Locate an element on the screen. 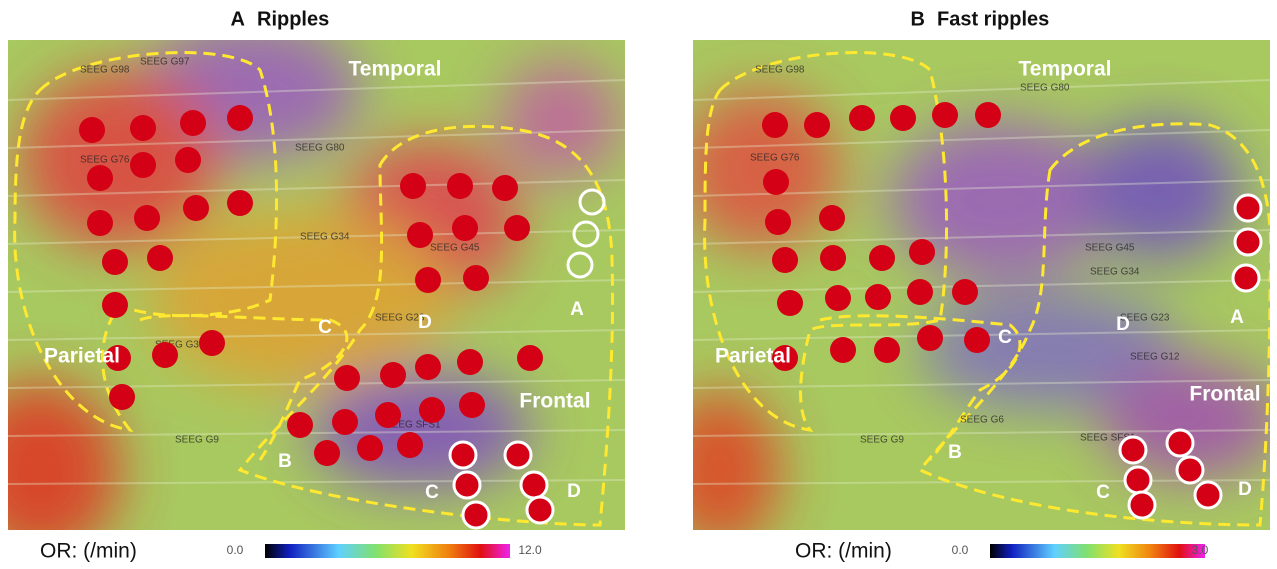 Image resolution: width=1277 pixels, height=569 pixels. colorbar is located at coordinates (387, 551).